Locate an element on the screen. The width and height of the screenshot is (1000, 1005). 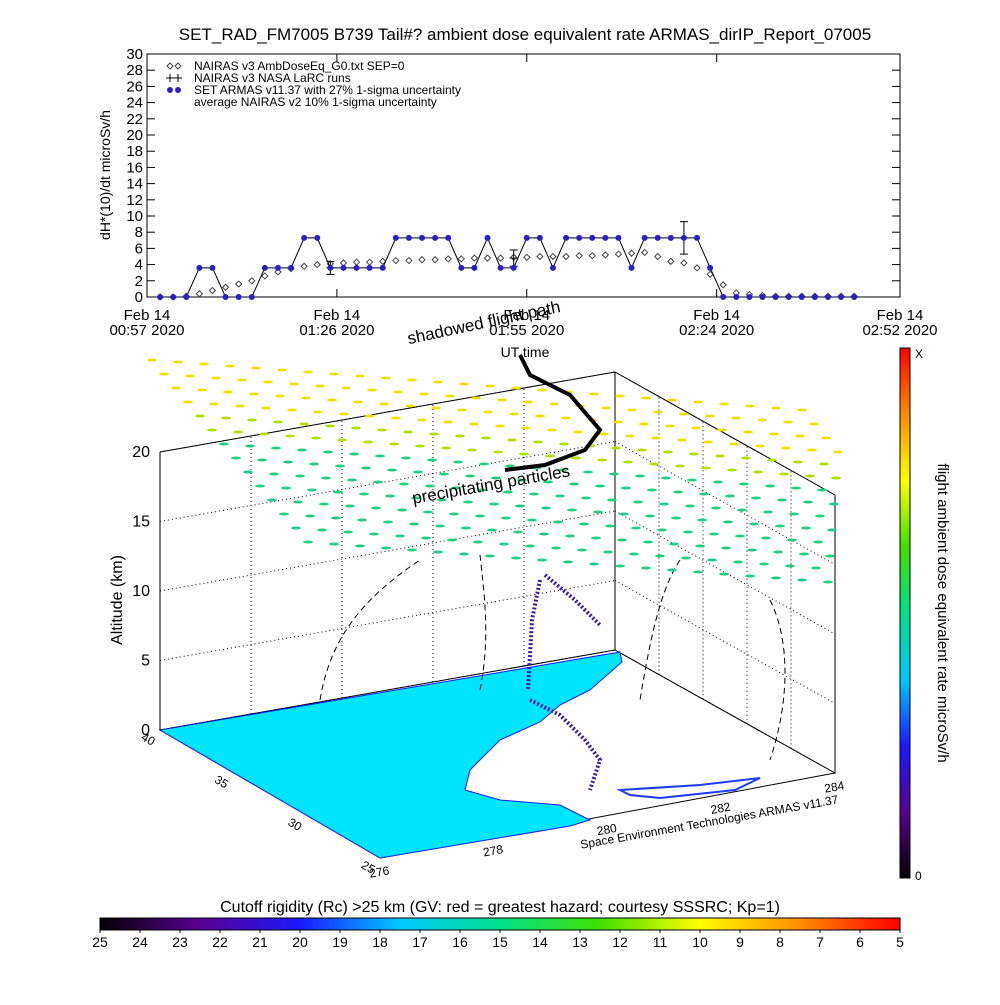
colorbar-end-label: X is located at coordinates (919, 354).